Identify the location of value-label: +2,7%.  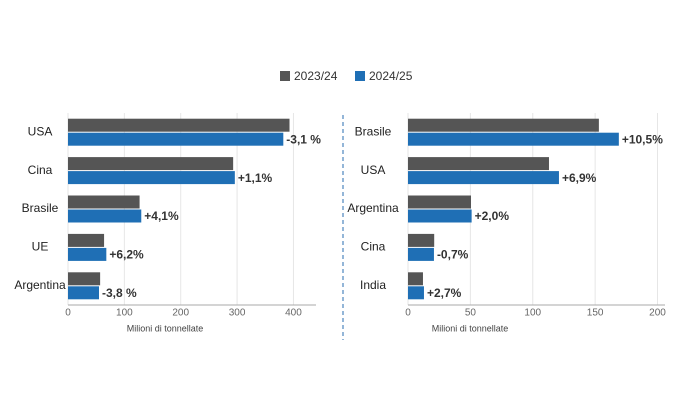
(444, 293).